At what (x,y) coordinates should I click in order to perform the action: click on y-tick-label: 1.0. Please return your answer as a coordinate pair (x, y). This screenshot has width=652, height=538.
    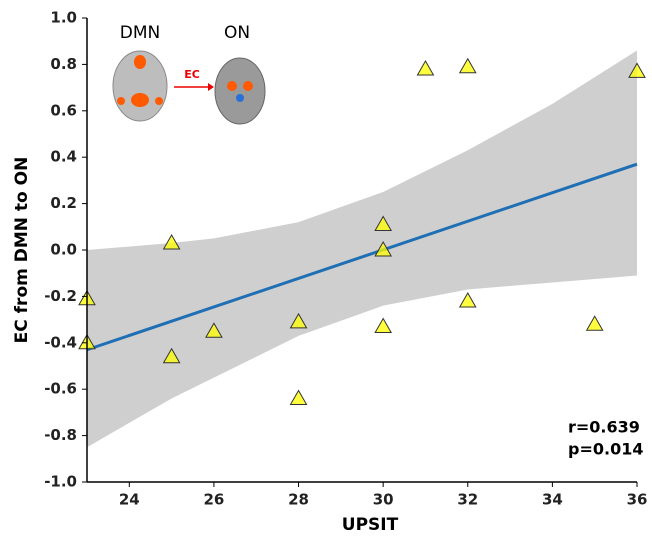
    Looking at the image, I should click on (63, 18).